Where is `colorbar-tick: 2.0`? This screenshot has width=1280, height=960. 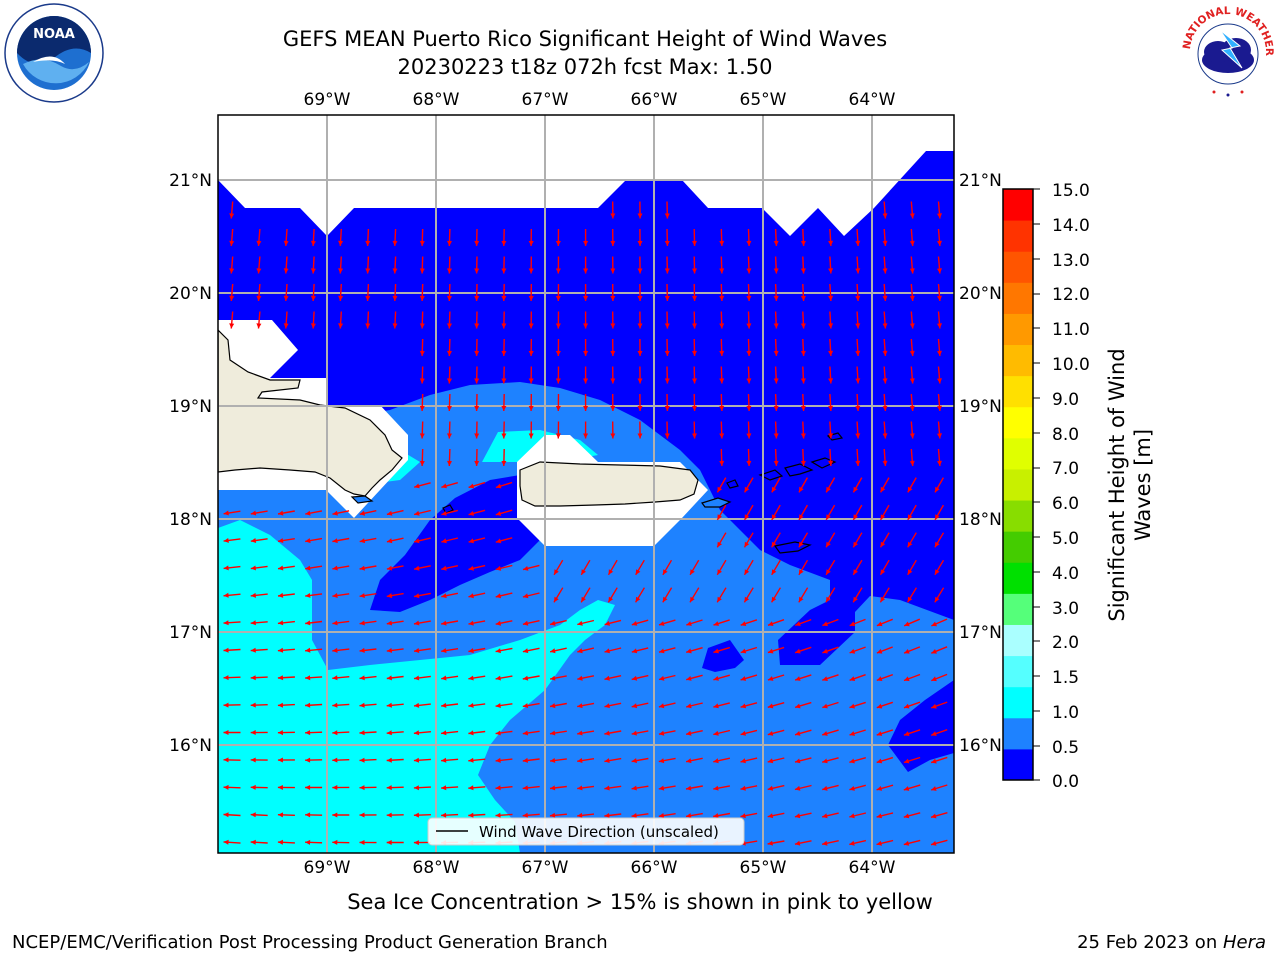 colorbar-tick: 2.0 is located at coordinates (1065, 643).